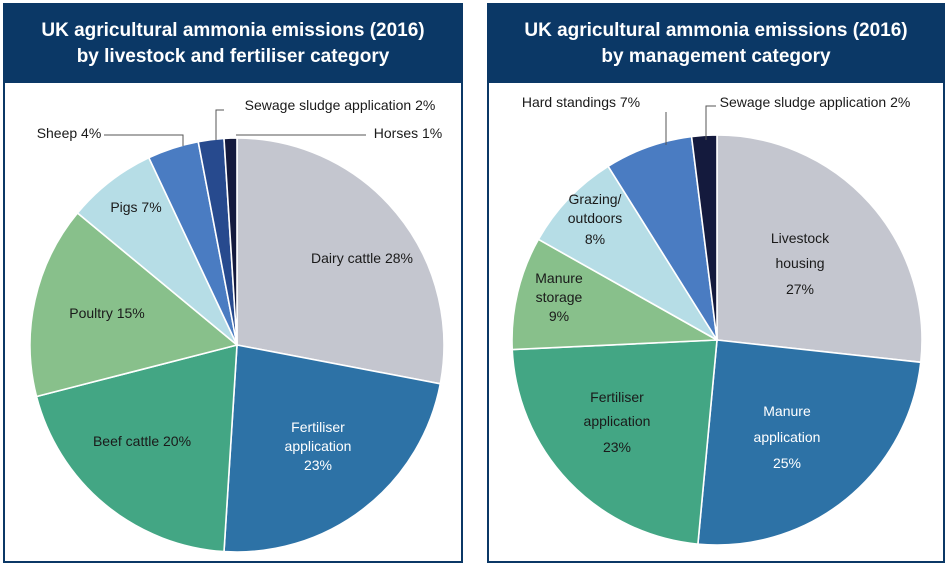 The width and height of the screenshot is (948, 569). I want to click on slice-label: outdoors, so click(595, 218).